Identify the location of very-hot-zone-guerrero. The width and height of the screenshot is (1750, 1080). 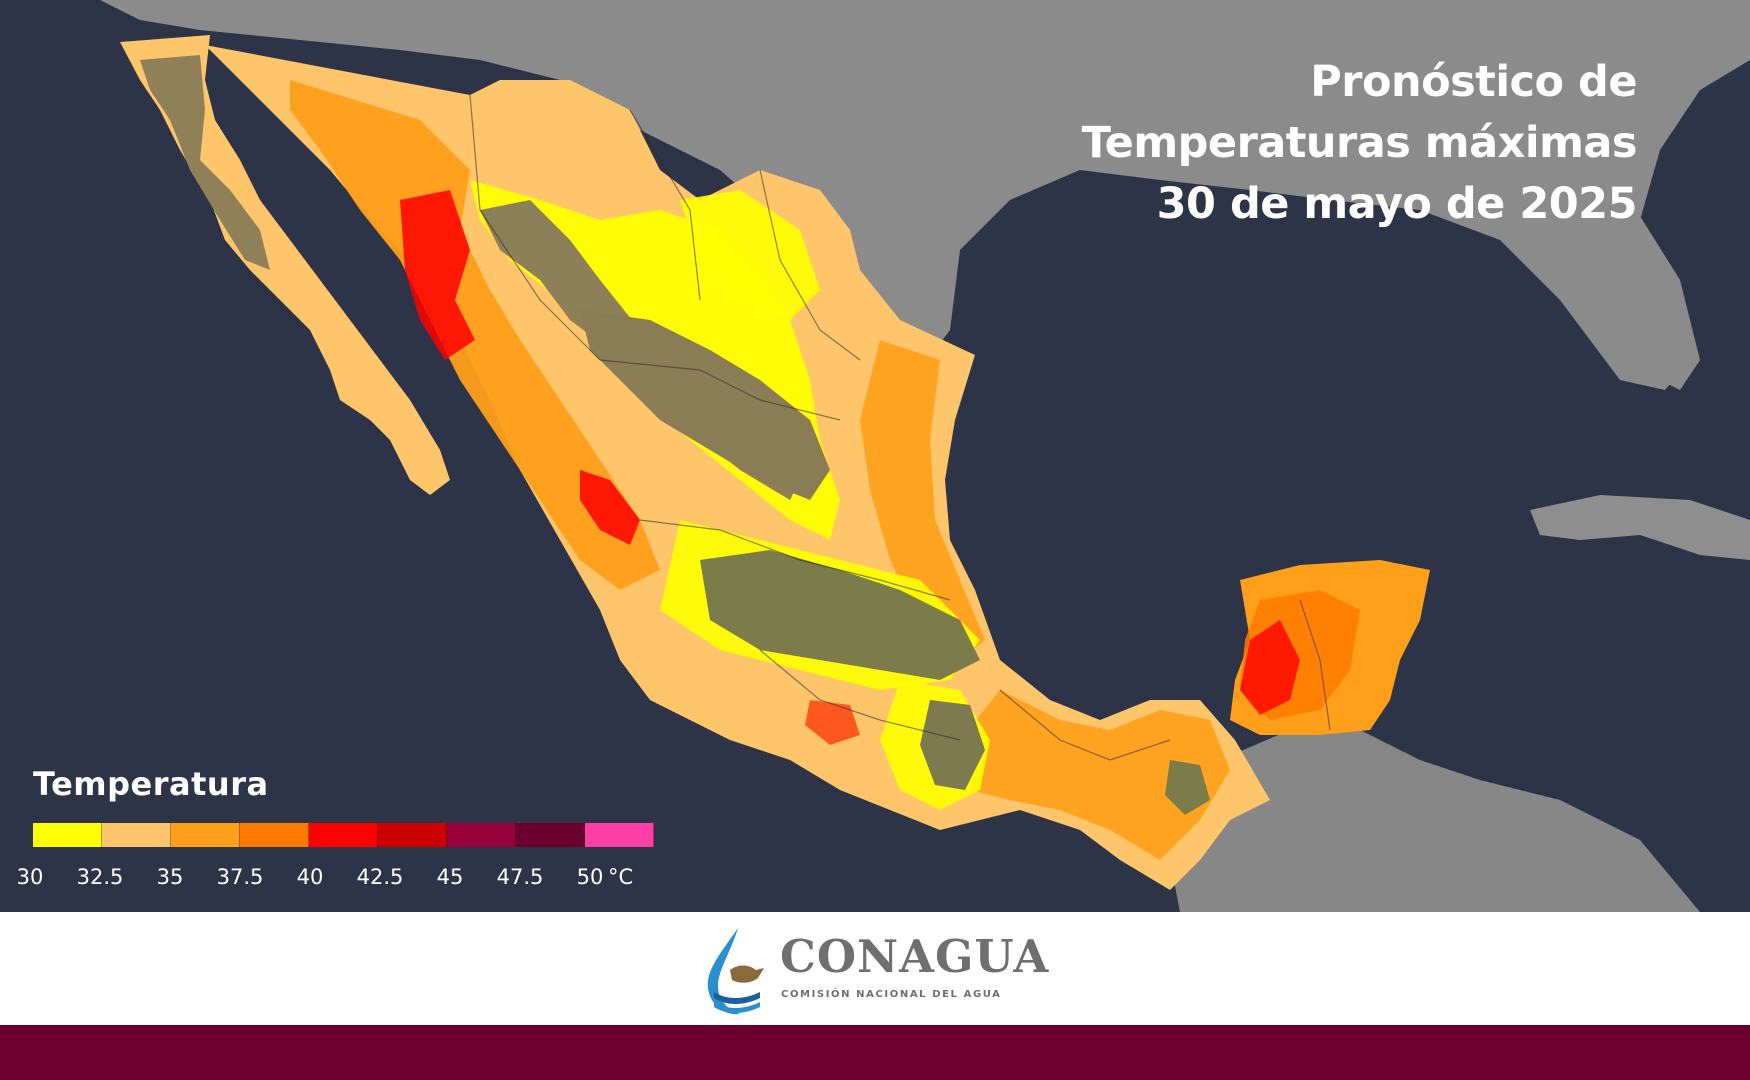
(832, 722).